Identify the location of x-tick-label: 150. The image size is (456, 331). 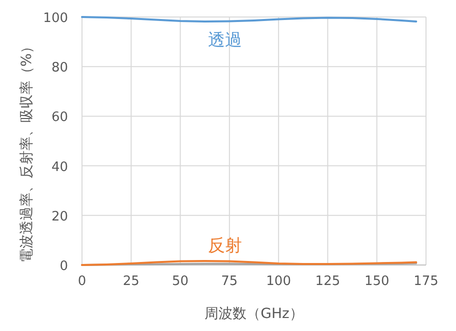
(377, 281).